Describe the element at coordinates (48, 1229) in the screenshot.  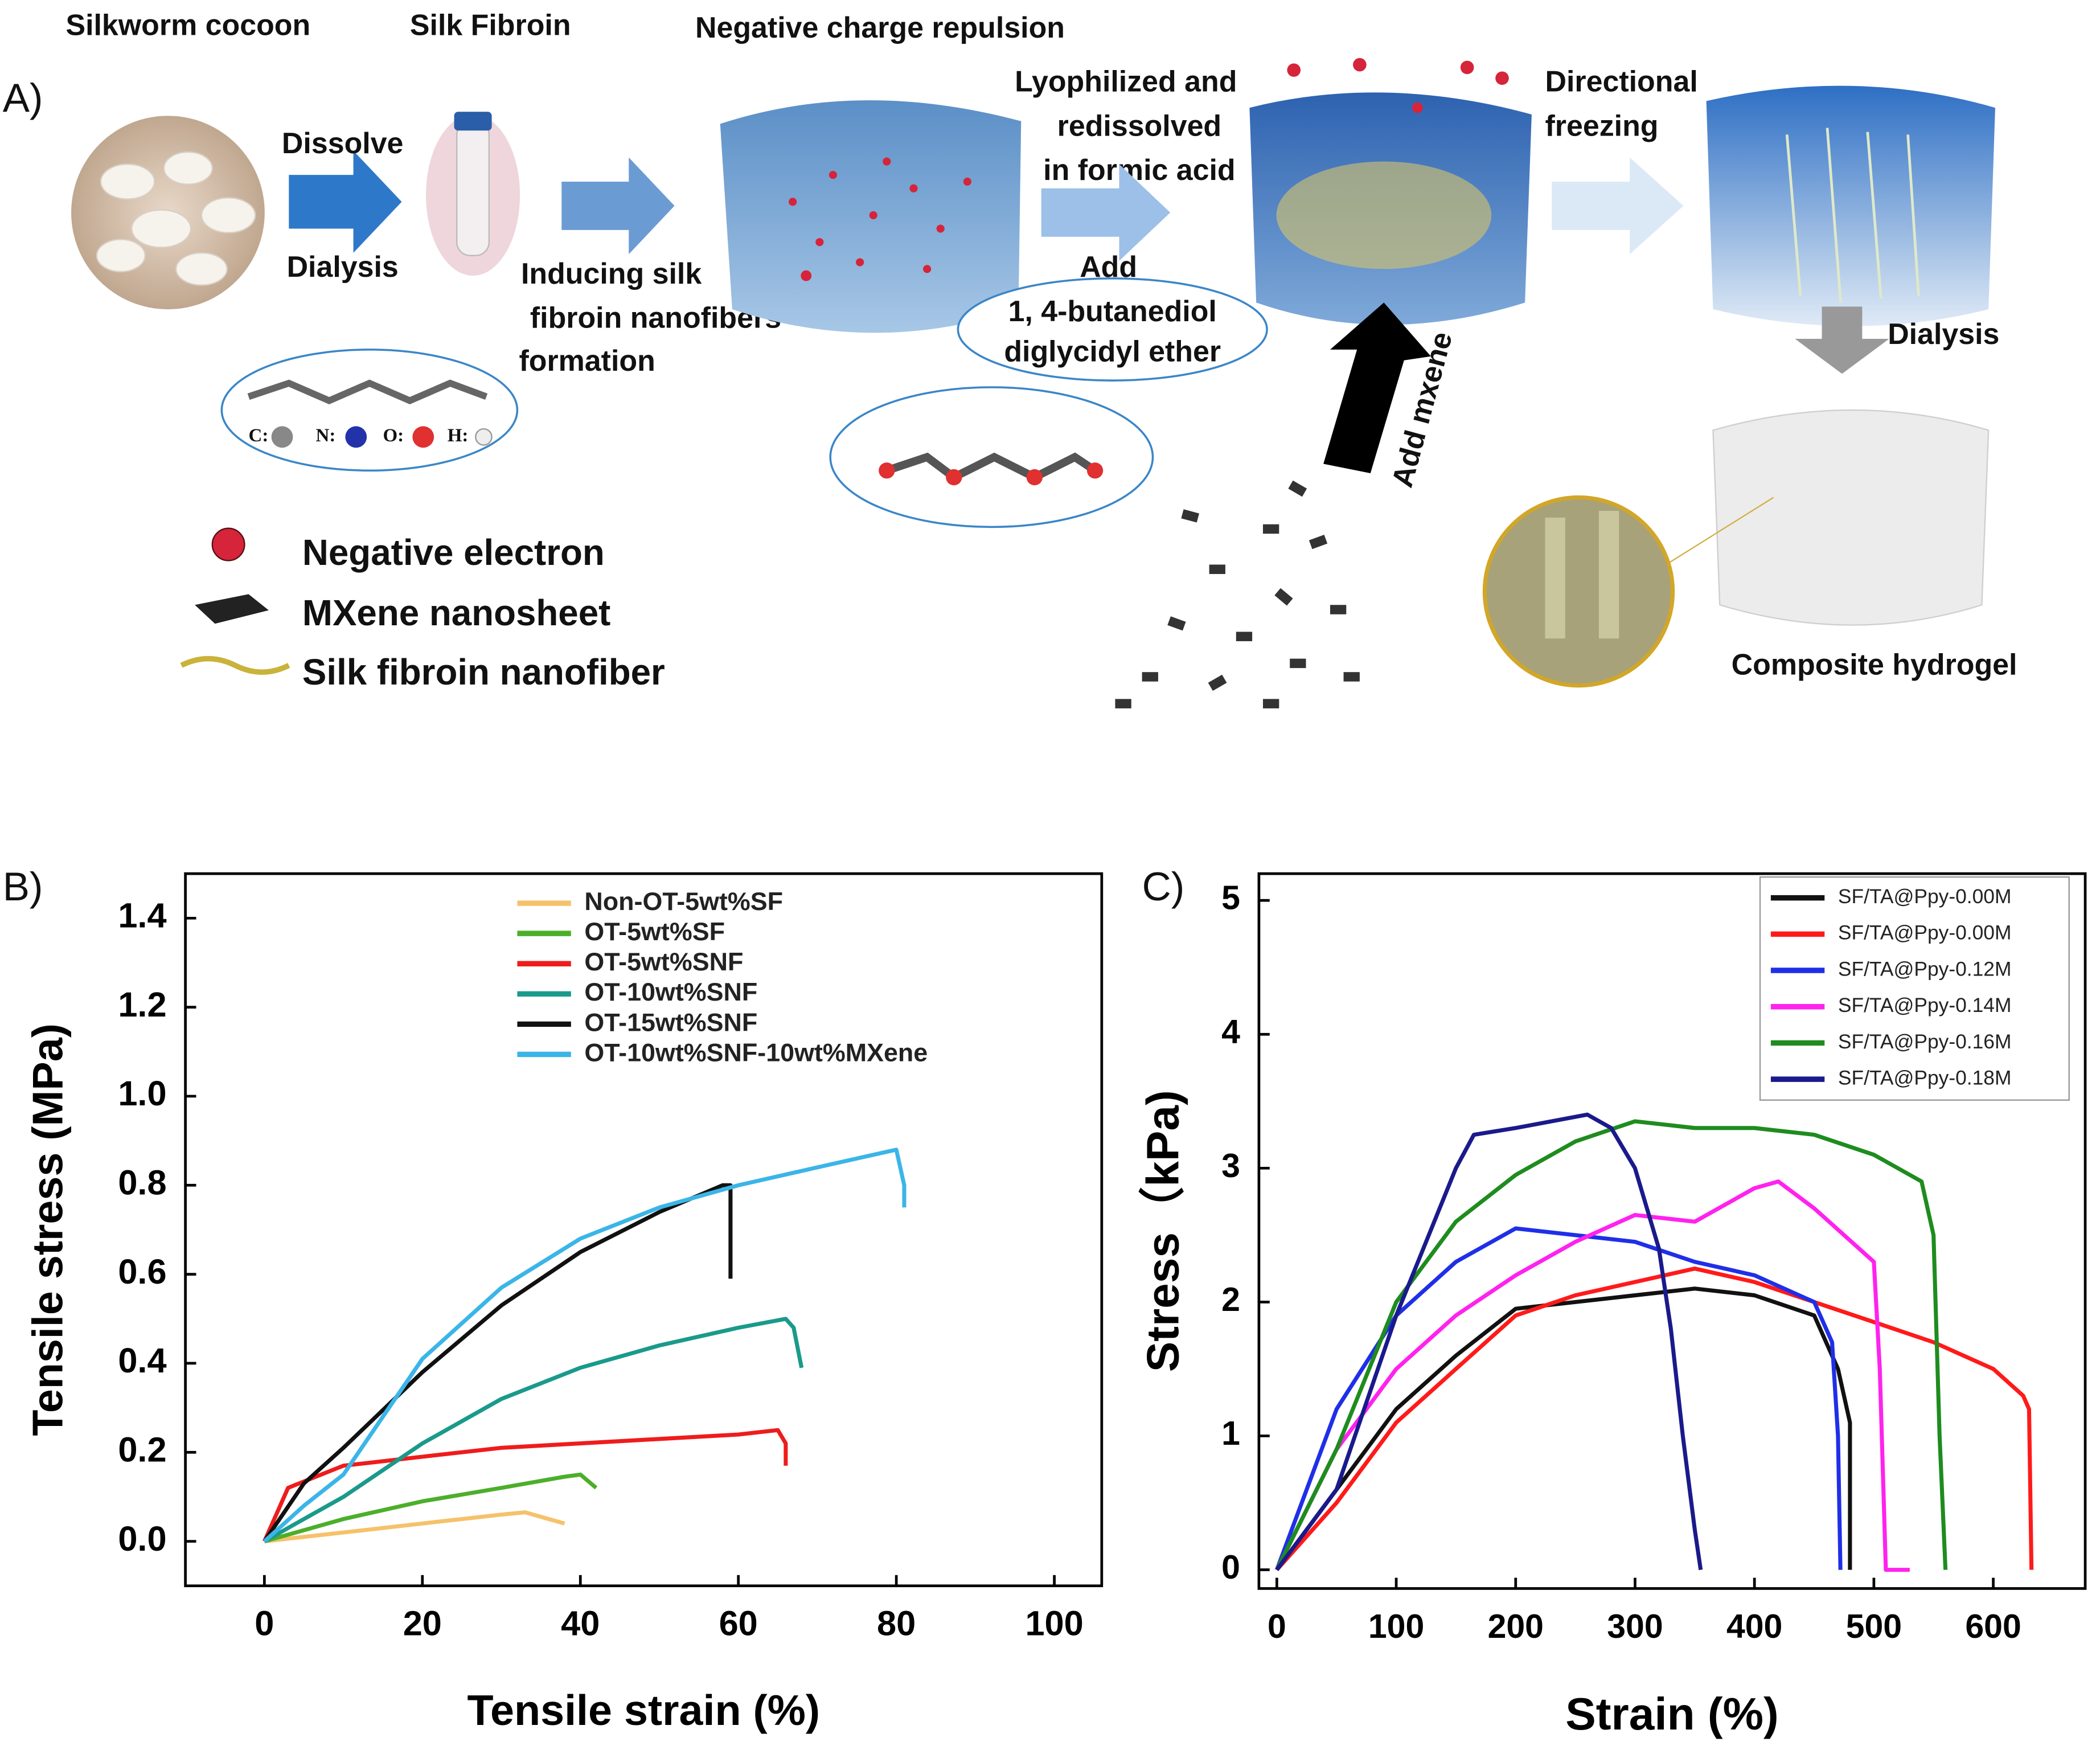
I see `y-axis-label: Tensile stress (MPa)` at that location.